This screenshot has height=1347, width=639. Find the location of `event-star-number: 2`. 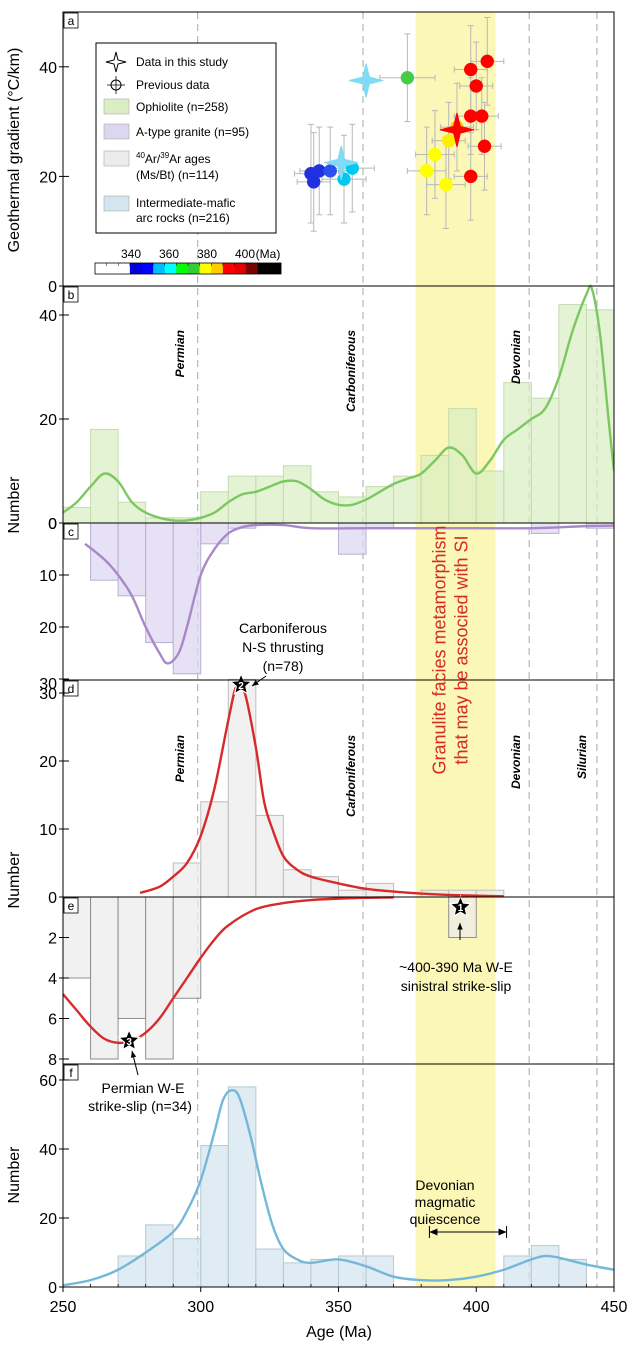

event-star-number: 2 is located at coordinates (241, 686).